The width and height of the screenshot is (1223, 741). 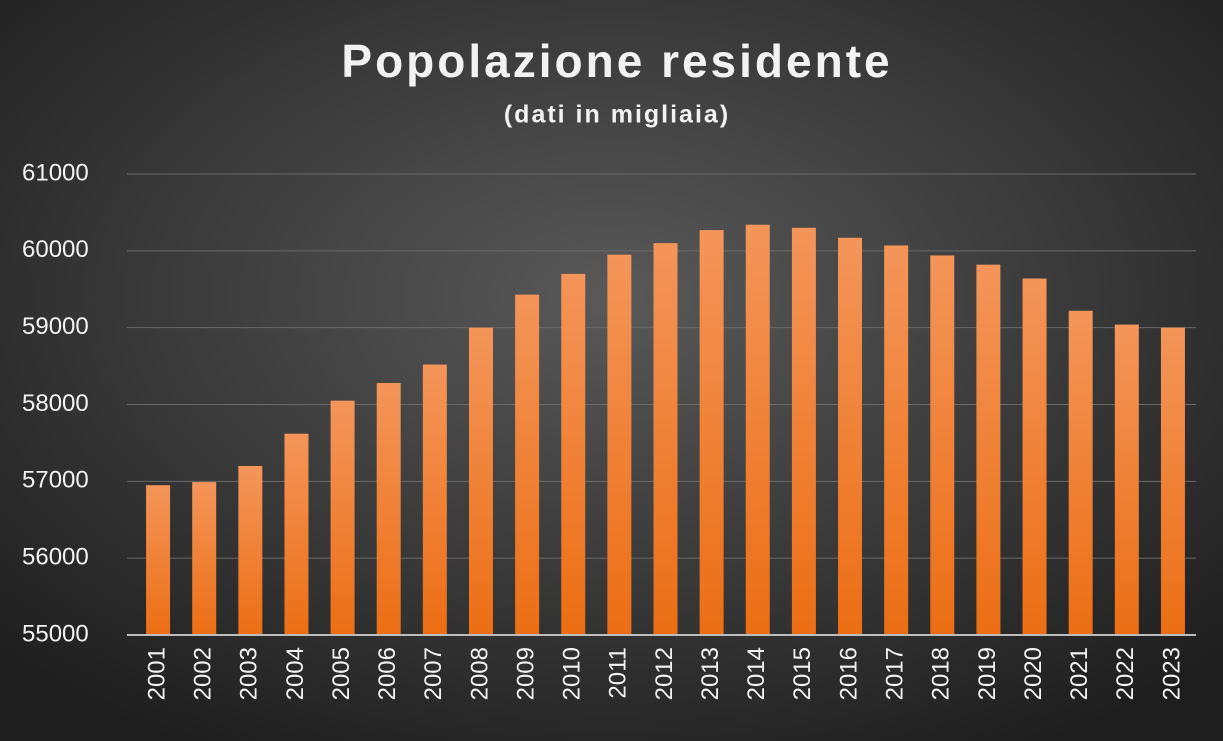 I want to click on y-tick-label: 60000, so click(x=55, y=249).